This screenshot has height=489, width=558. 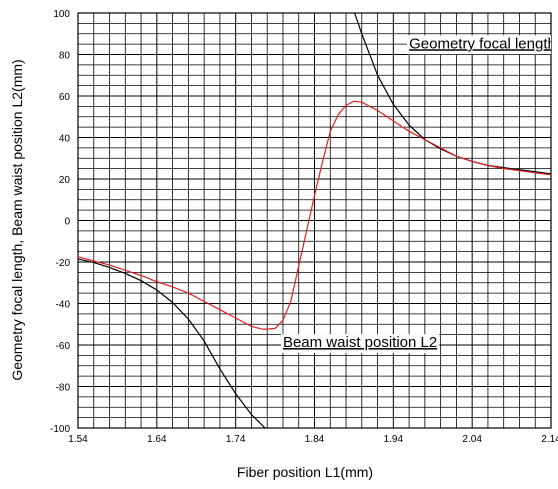 What do you see at coordinates (60, 429) in the screenshot?
I see `y-tick-label: -100` at bounding box center [60, 429].